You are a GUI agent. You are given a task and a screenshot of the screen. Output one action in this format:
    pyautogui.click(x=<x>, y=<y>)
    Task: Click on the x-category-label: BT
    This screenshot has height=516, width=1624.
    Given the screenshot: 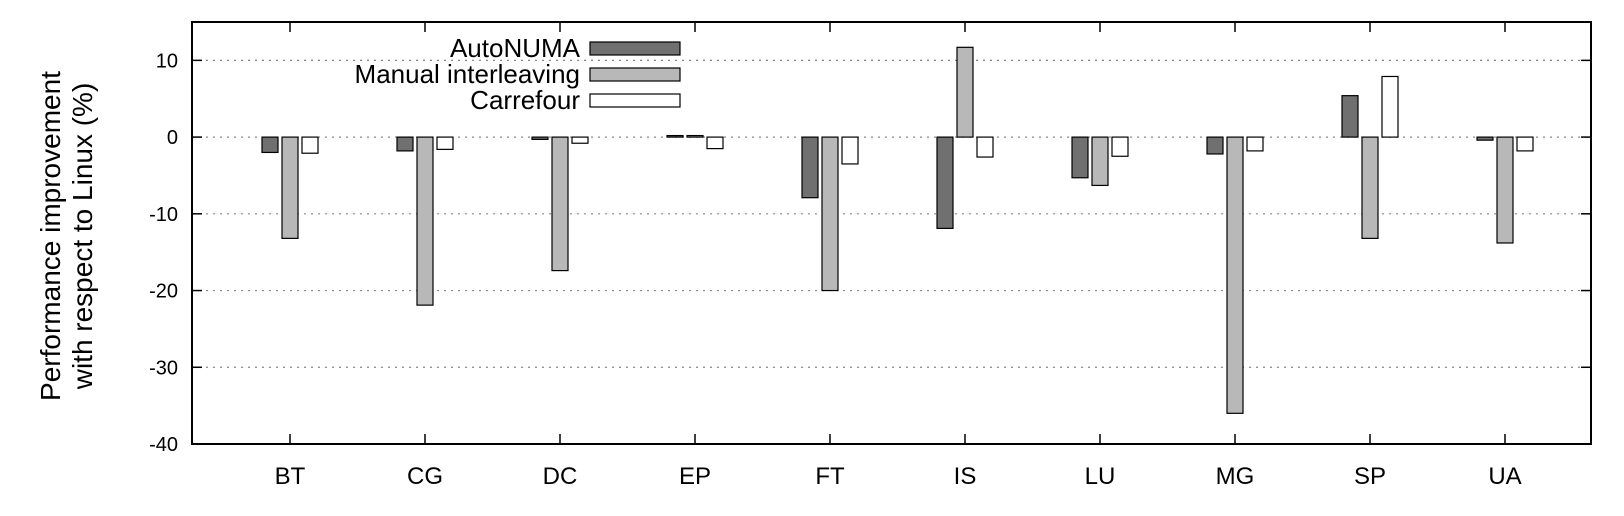 What is the action you would take?
    pyautogui.click(x=290, y=476)
    